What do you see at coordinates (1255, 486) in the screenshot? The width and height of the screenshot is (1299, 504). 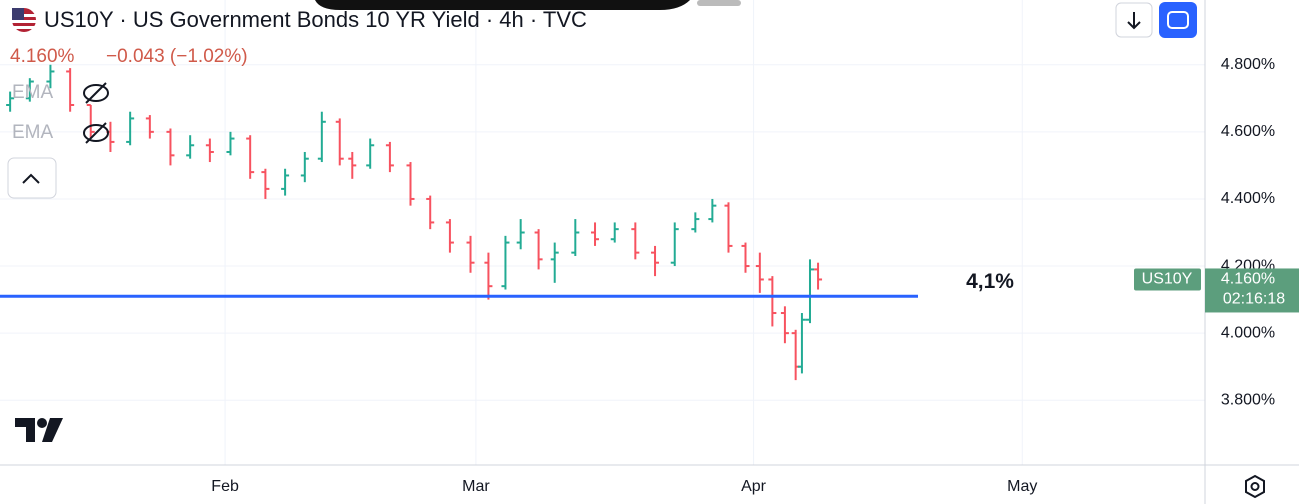 I see `settings-button` at bounding box center [1255, 486].